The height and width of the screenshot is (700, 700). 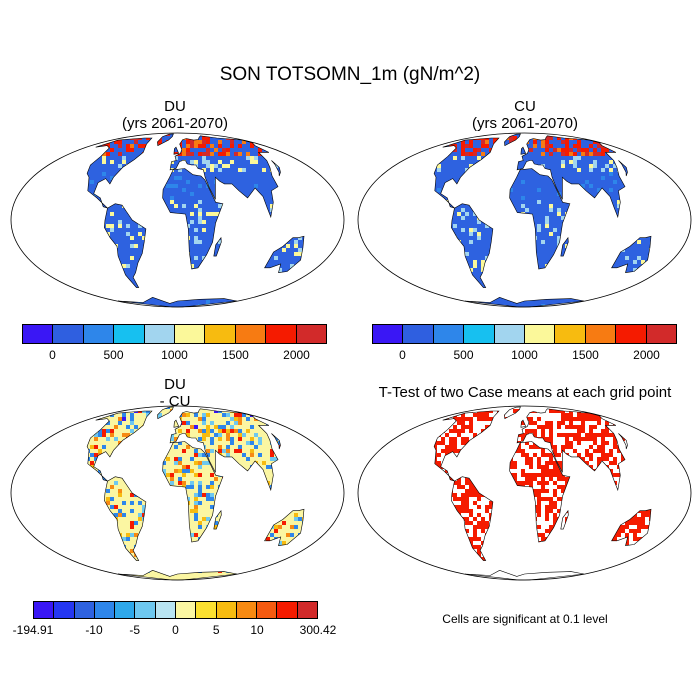 I want to click on colorbar-cu, so click(x=524, y=334).